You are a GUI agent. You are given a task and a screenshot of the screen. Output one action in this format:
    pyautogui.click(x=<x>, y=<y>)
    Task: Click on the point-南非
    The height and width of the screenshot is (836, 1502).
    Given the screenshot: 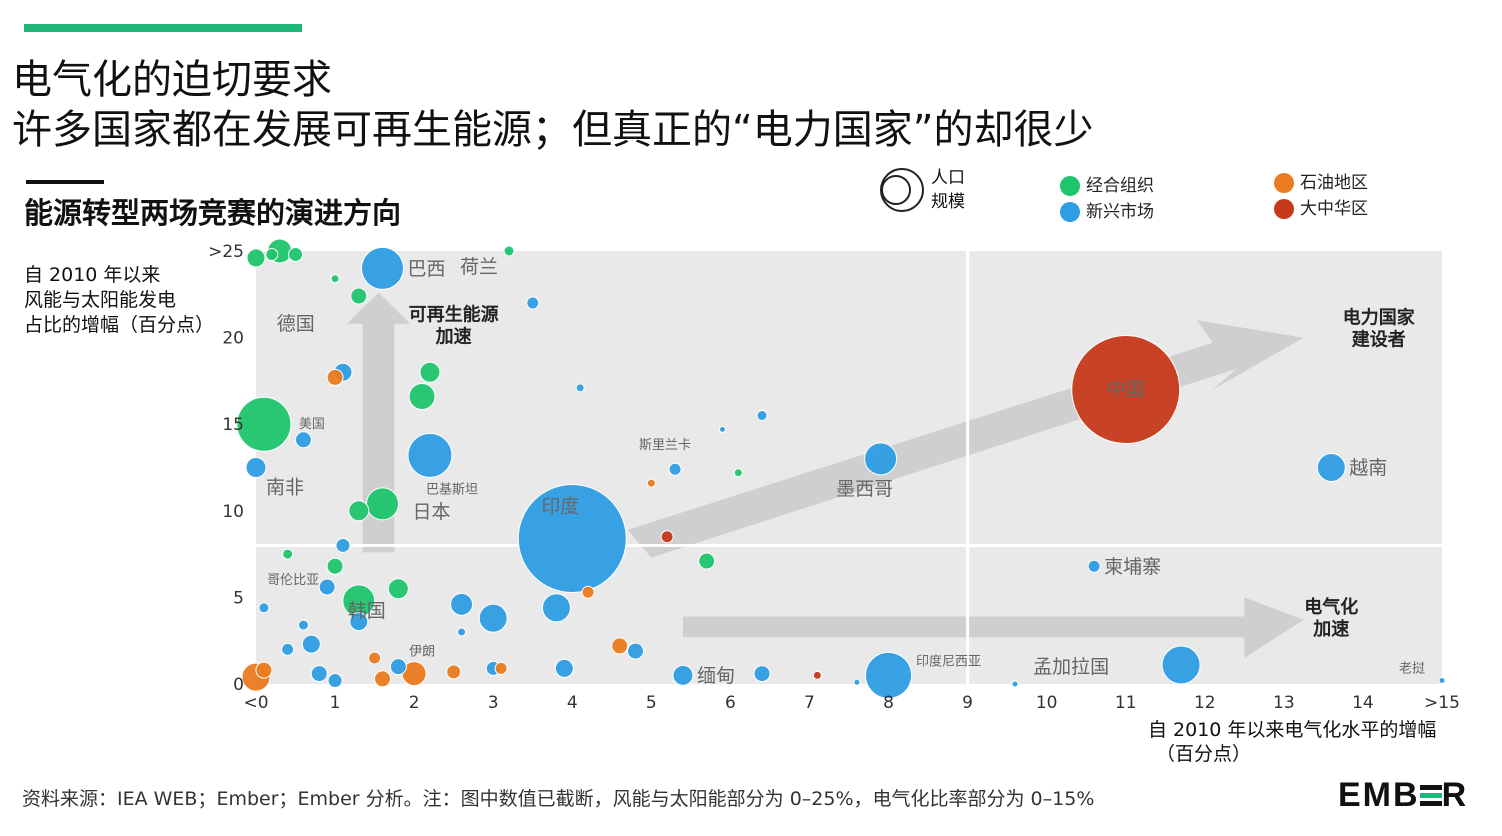 What is the action you would take?
    pyautogui.click(x=256, y=467)
    